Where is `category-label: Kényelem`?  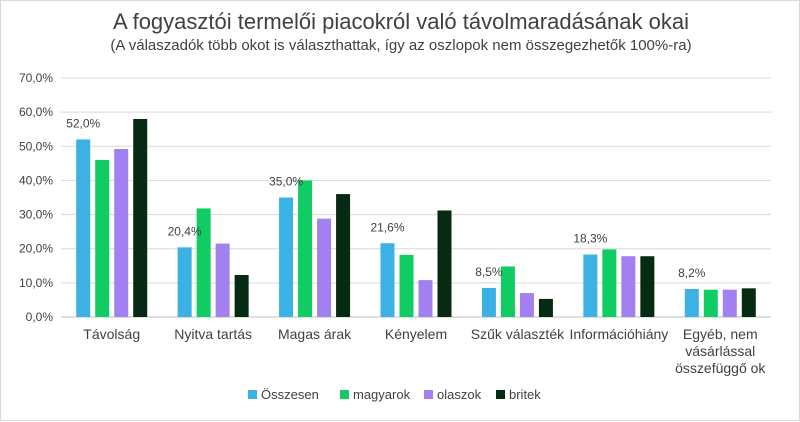 category-label: Kényelem is located at coordinates (416, 334).